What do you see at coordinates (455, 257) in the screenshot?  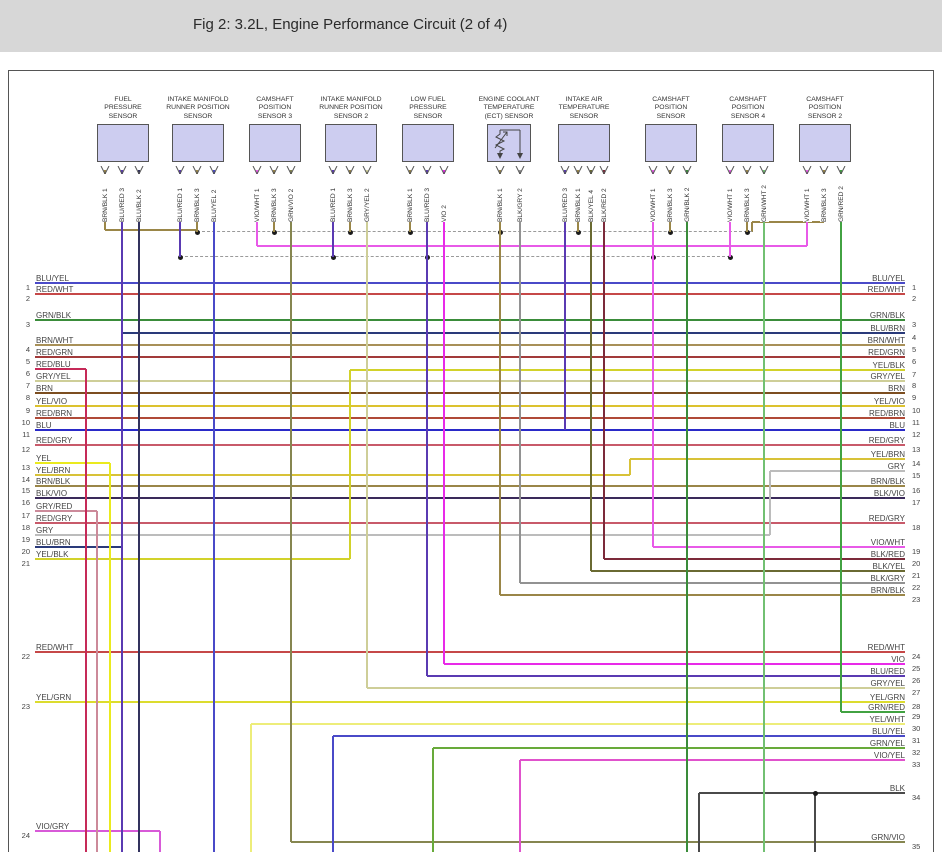 I see `shield-bus-line` at bounding box center [455, 257].